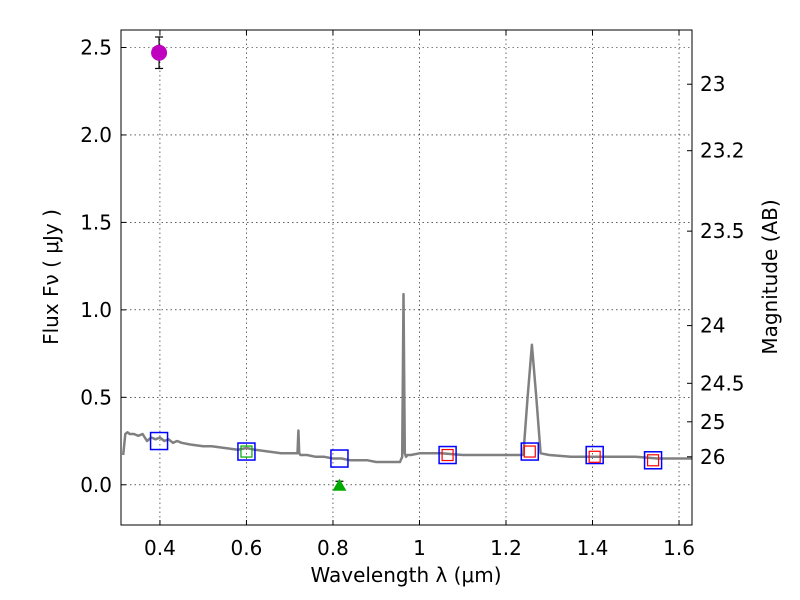 Image resolution: width=800 pixels, height=600 pixels. Describe the element at coordinates (679, 548) in the screenshot. I see `x-tick-label: 1.6` at that location.